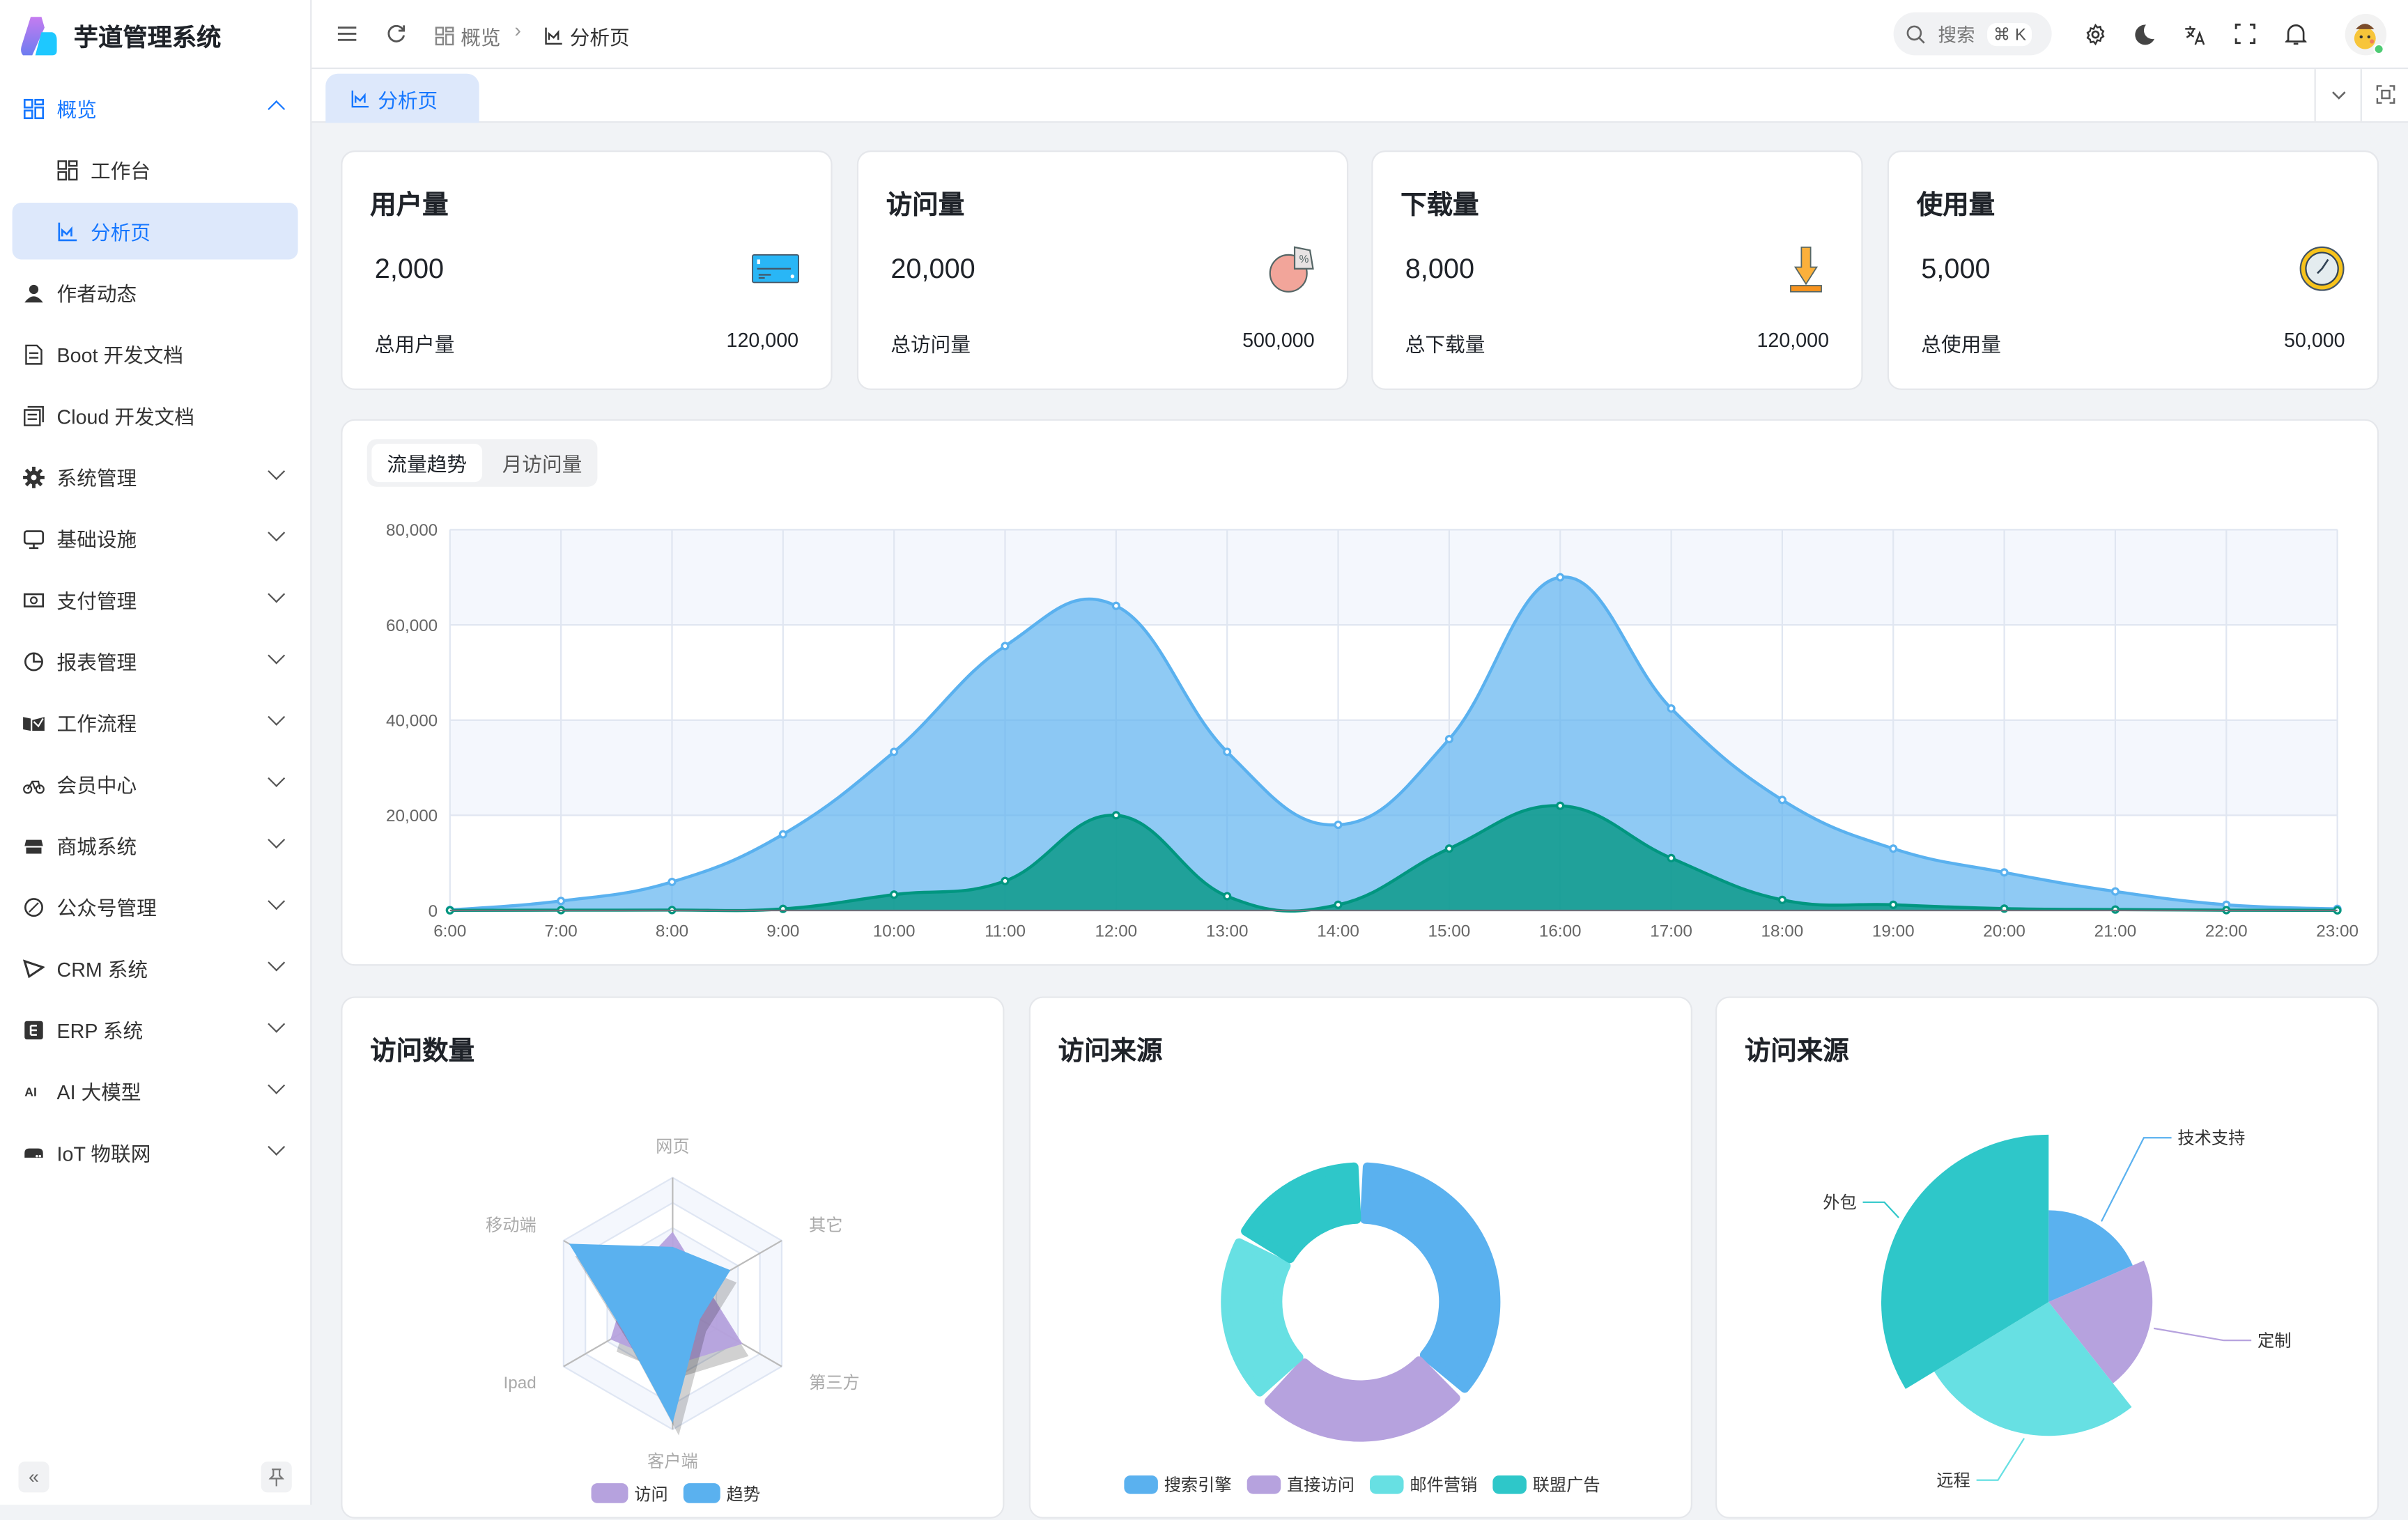  I want to click on menu-toggle-button, so click(347, 34).